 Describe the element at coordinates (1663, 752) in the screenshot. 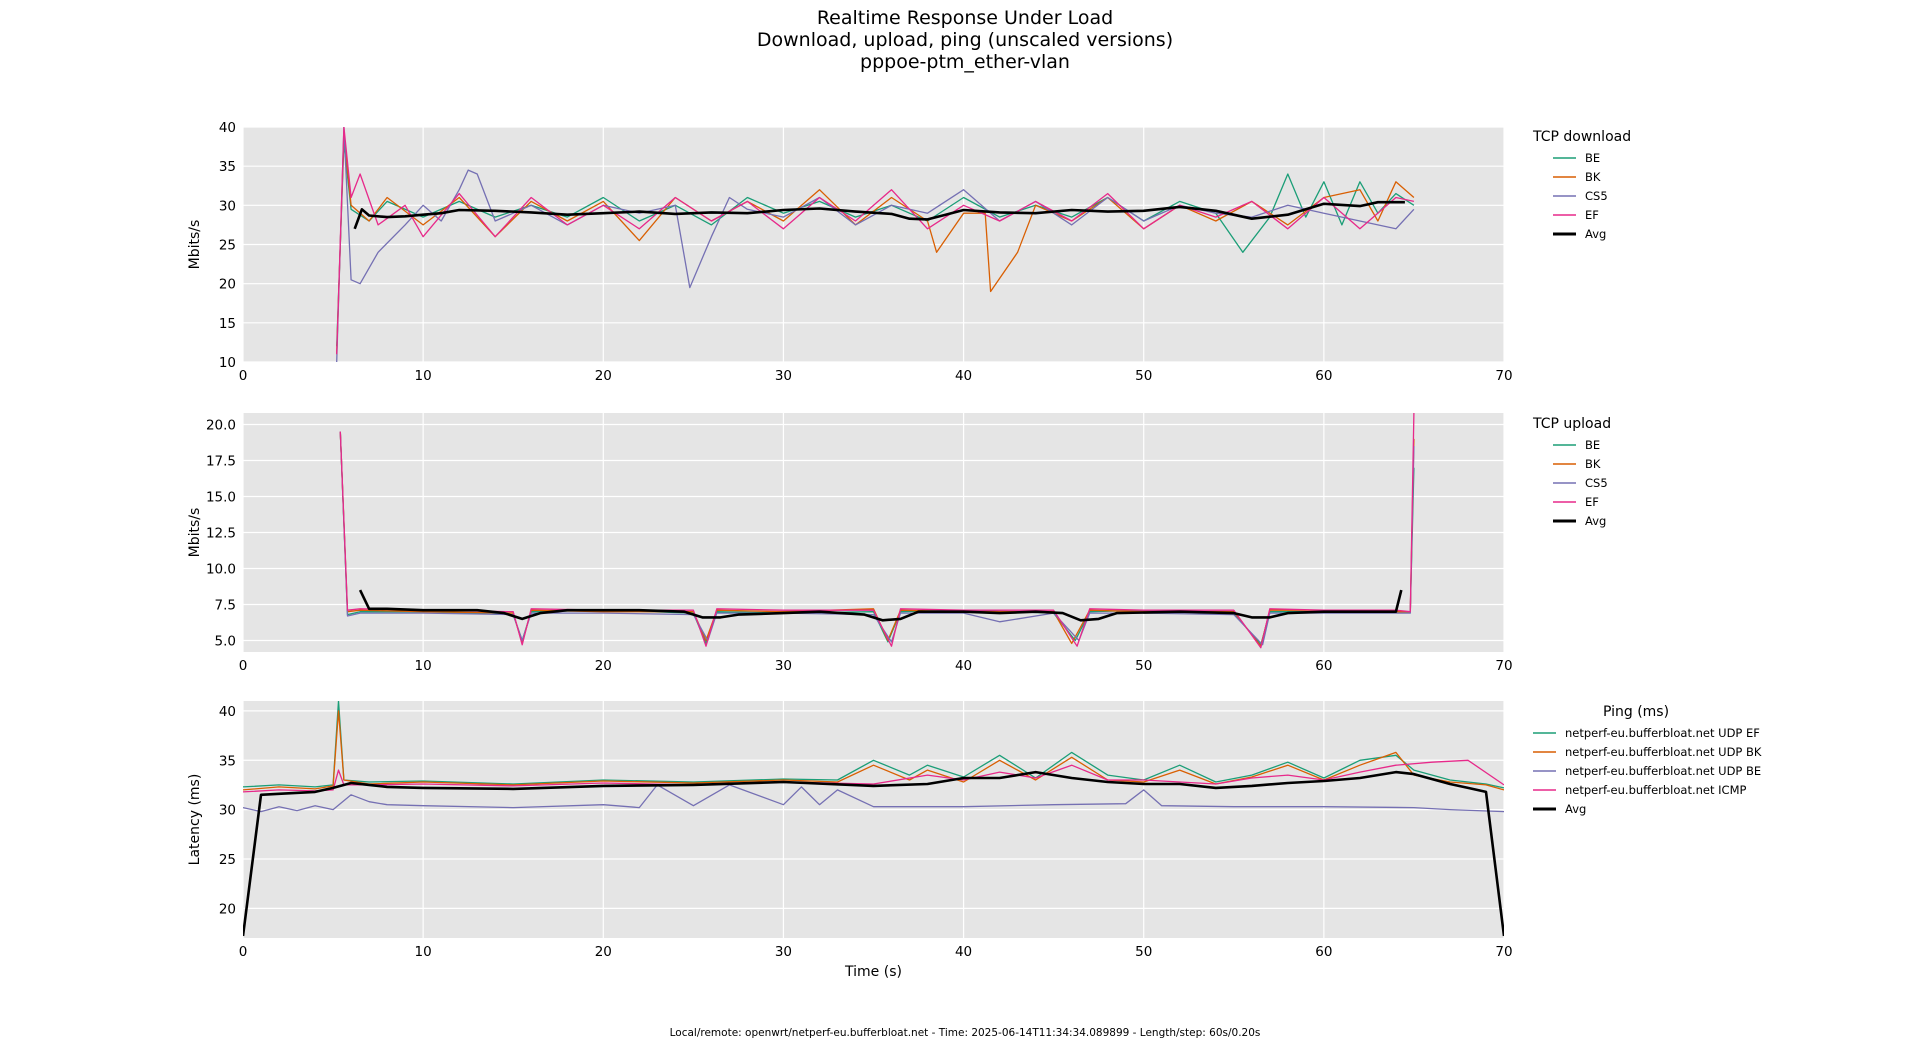

I see `legend-entry: netperf-eu.bufferbloat.net UDP BK` at that location.